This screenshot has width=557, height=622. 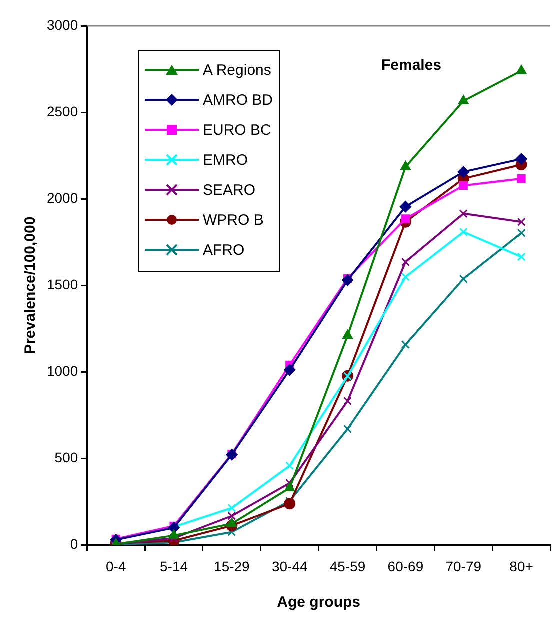 I want to click on x-axis-title: Age groups, so click(x=318, y=603).